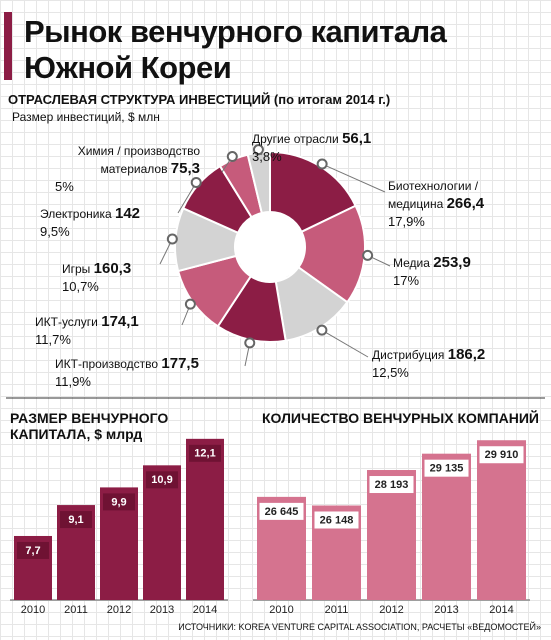 The width and height of the screenshot is (551, 640). Describe the element at coordinates (408, 355) in the screenshot. I see `category-label: Дистрибуция` at that location.